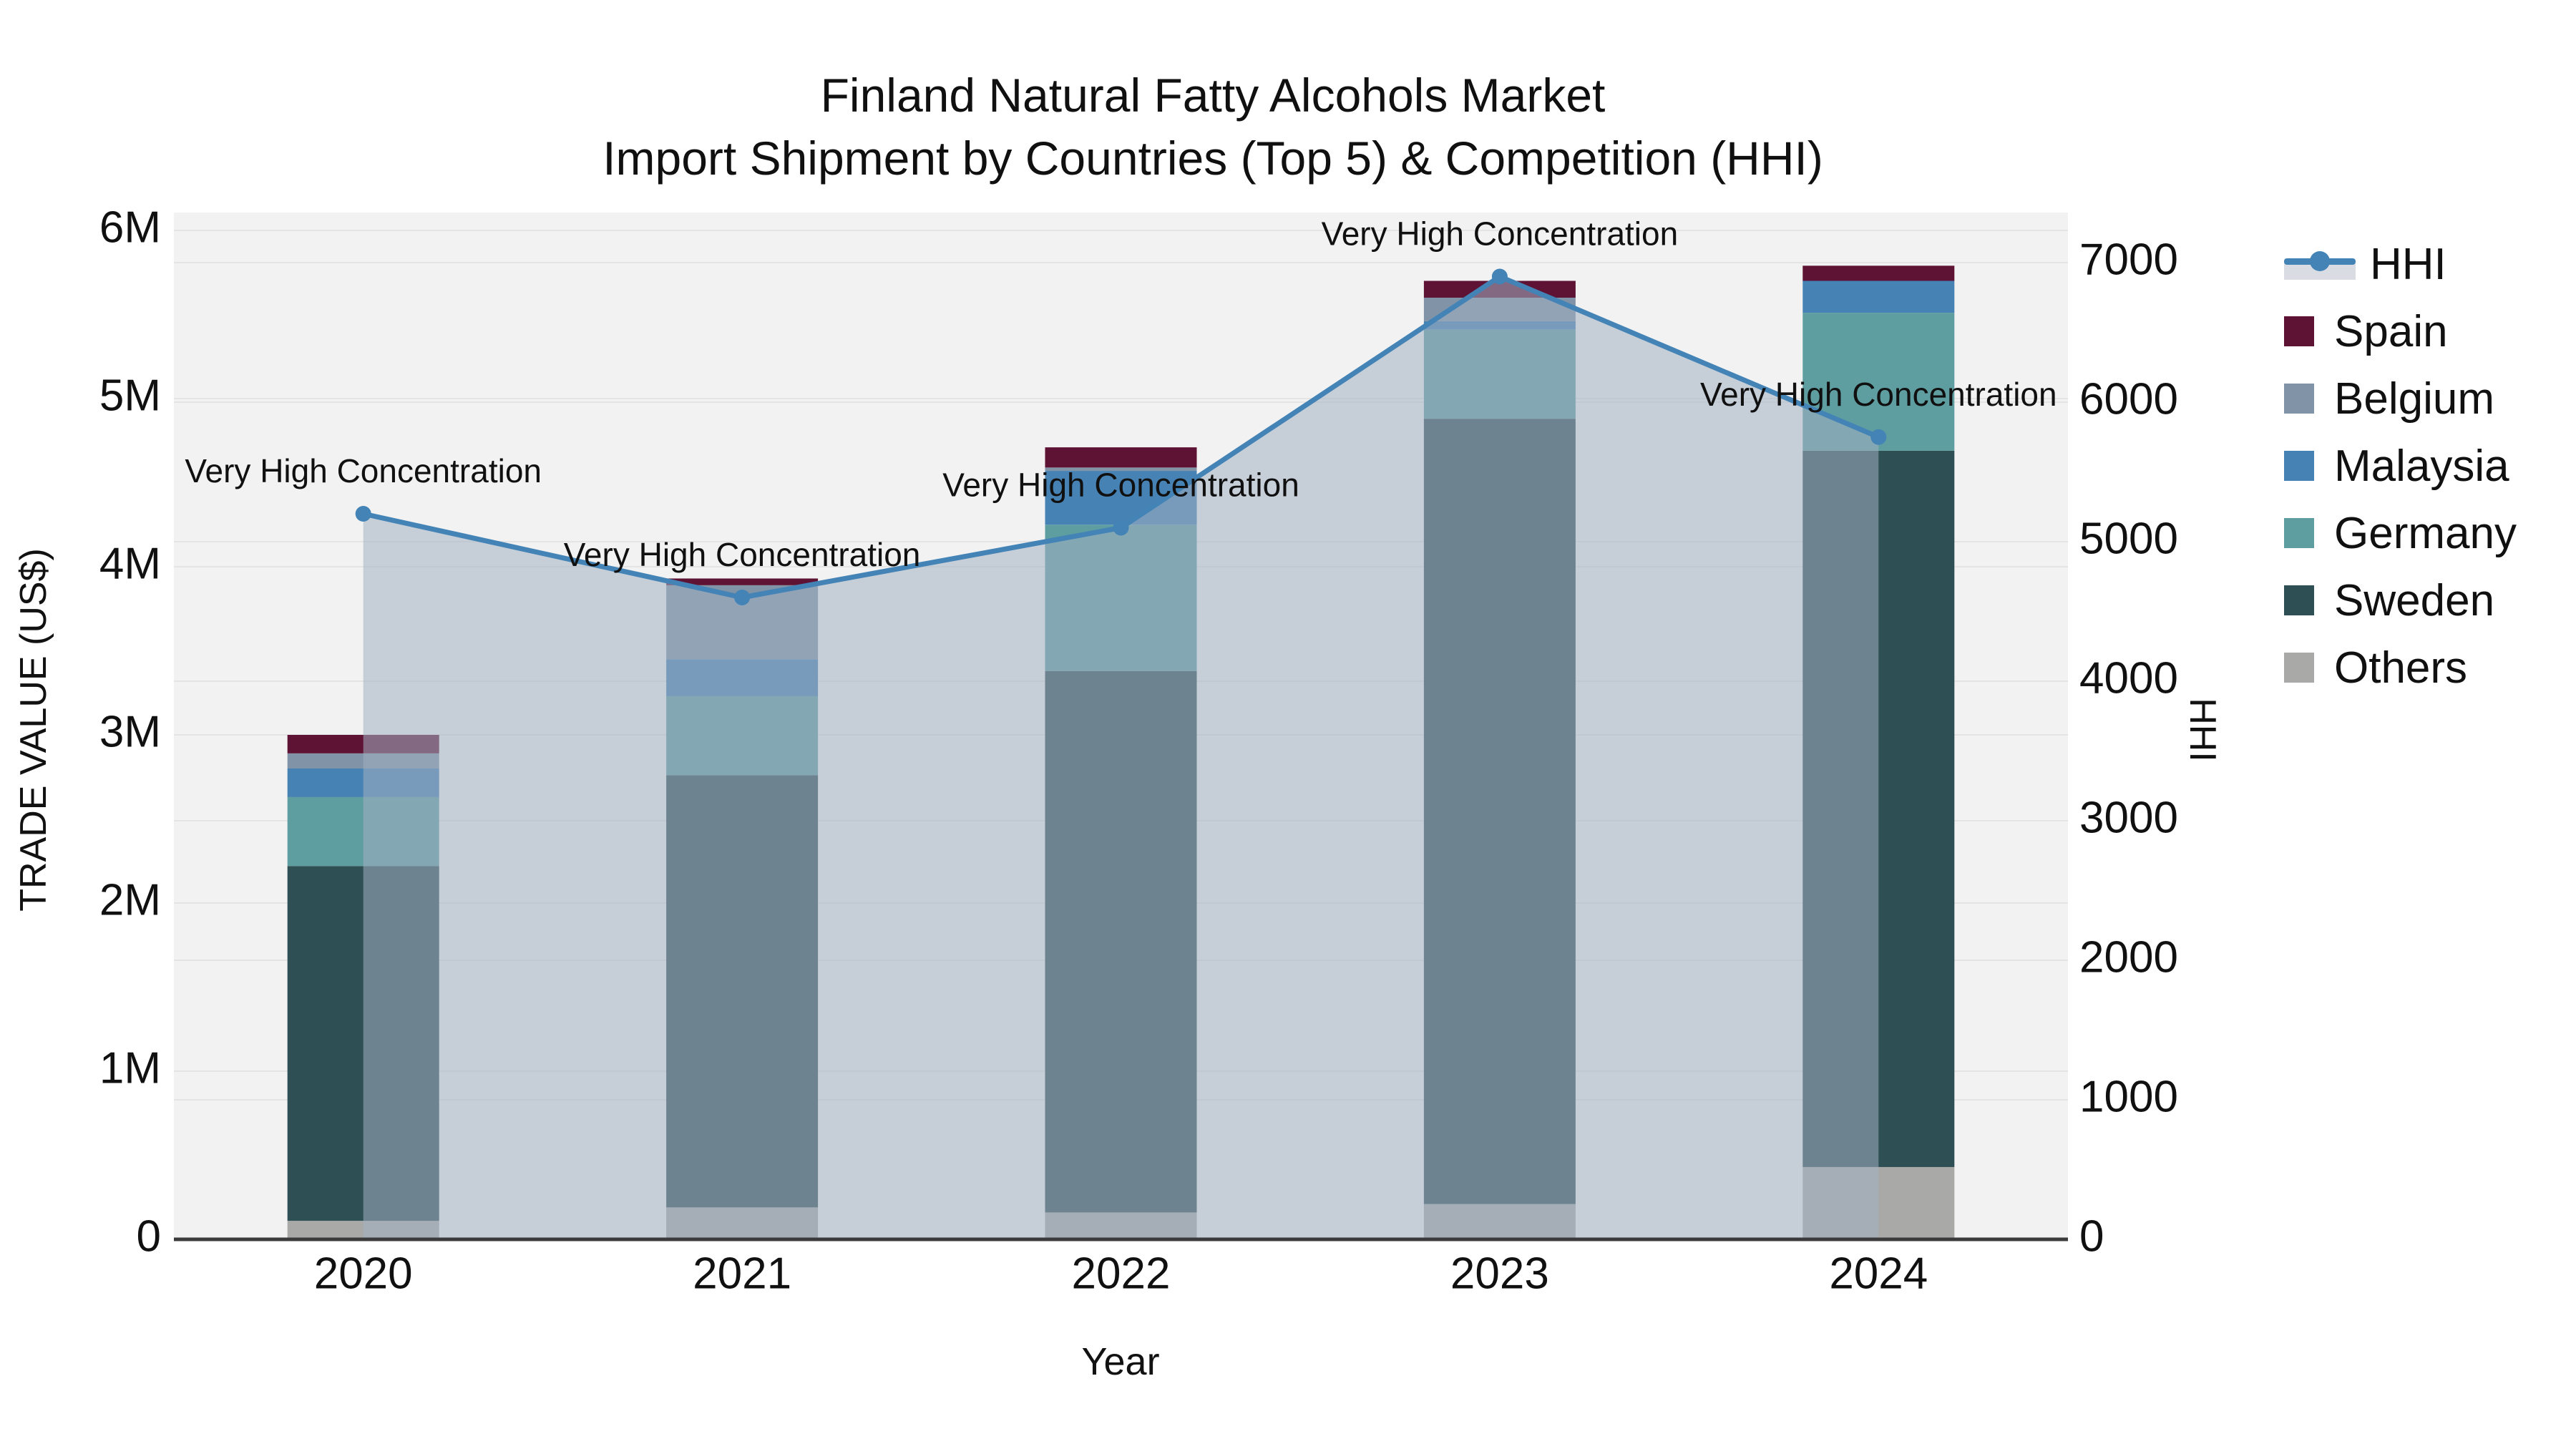 Image resolution: width=2576 pixels, height=1449 pixels. I want to click on bar-segment-spain-2021, so click(742, 581).